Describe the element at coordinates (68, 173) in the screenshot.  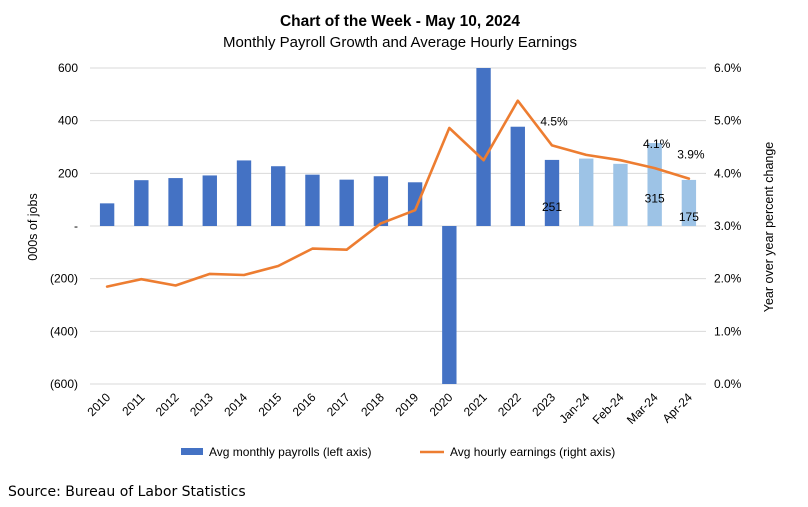
I see `y-tick-label: 200` at that location.